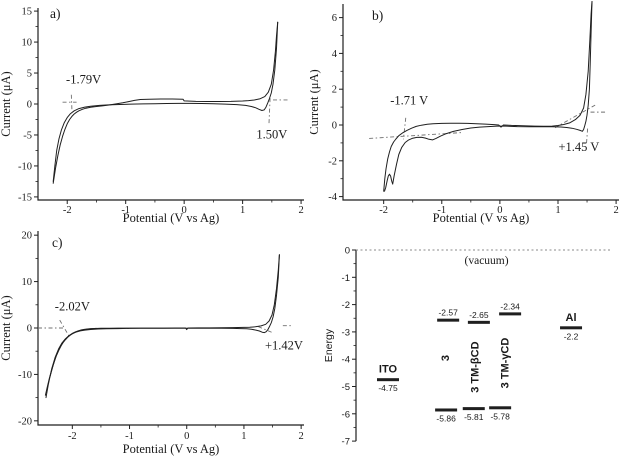  I want to click on y-tick-label: -20, so click(25, 421).